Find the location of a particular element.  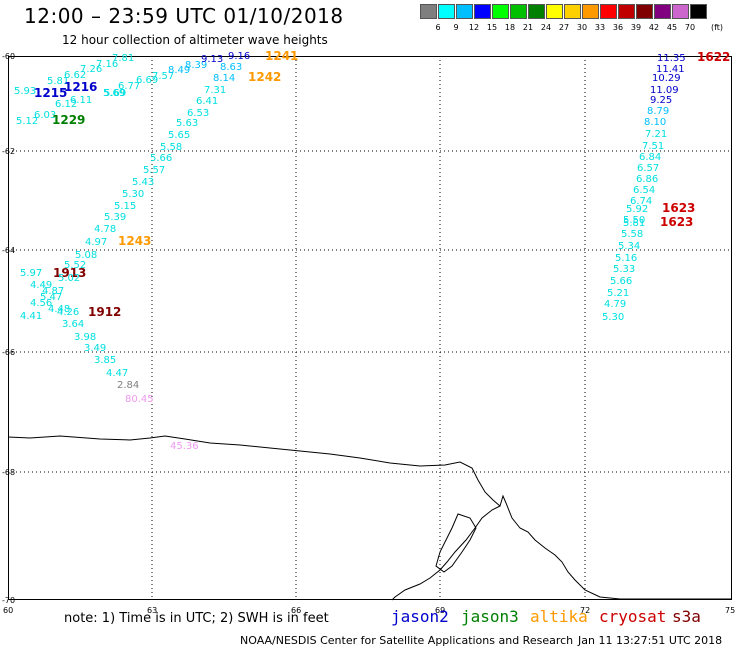

latitude-label: -70 is located at coordinates (8, 600).